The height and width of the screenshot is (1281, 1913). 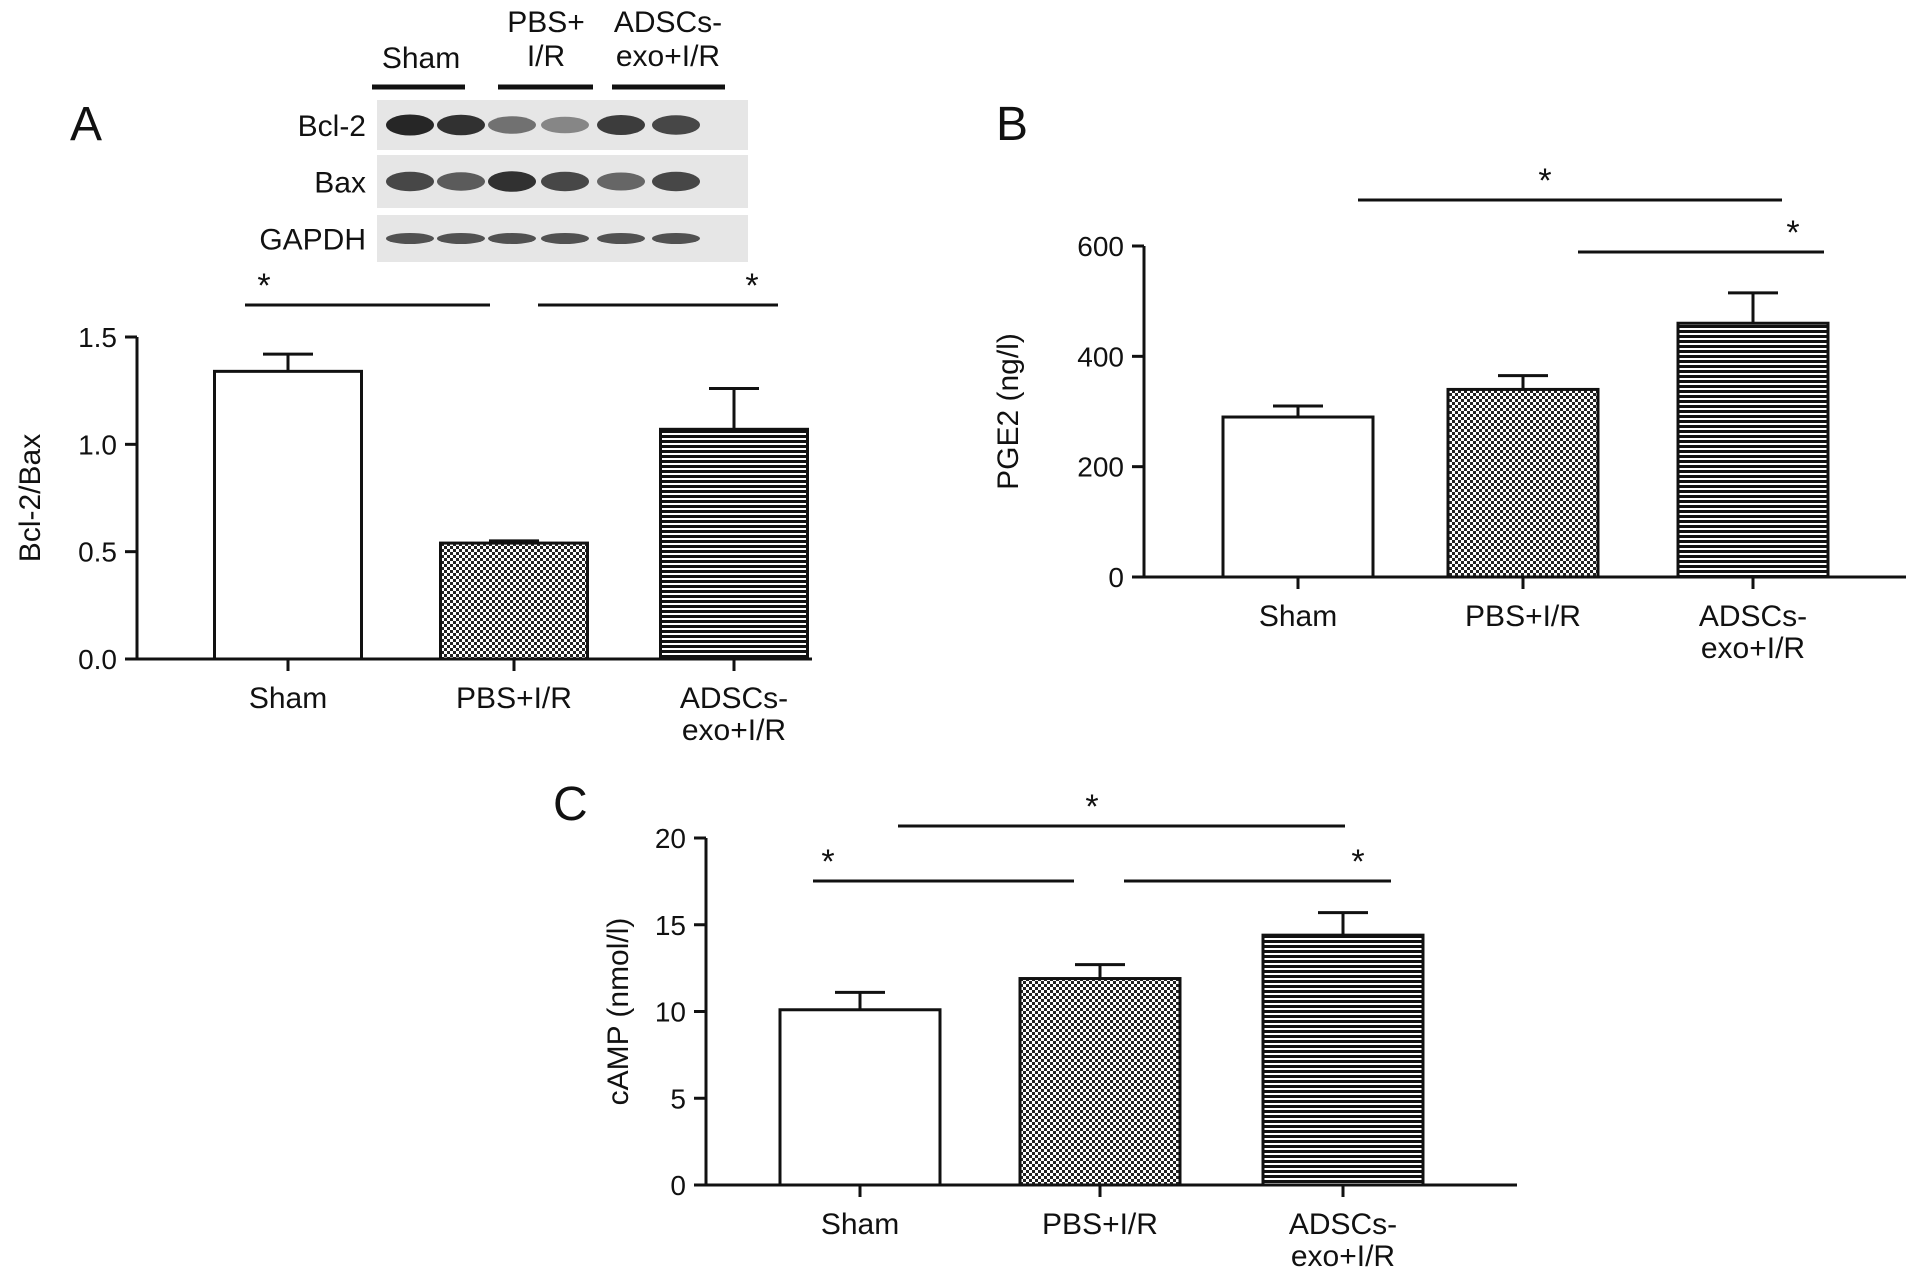 I want to click on category-label-a: PBS+I/R, so click(x=514, y=698).